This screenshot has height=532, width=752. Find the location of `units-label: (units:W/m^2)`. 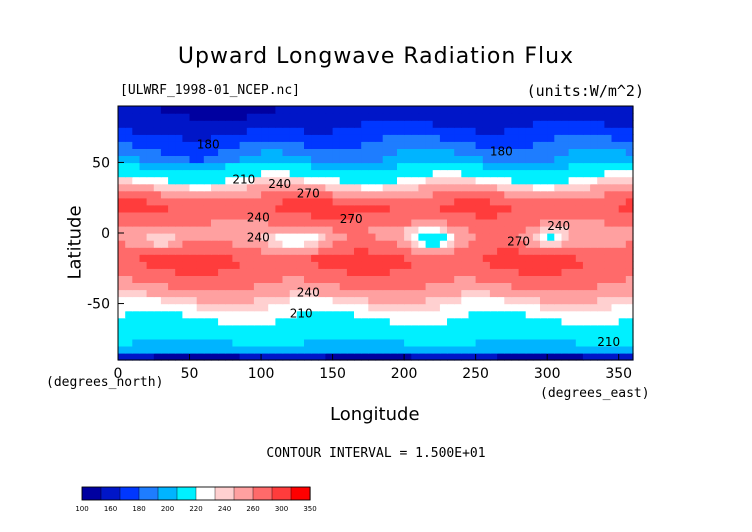

units-label: (units:W/m^2) is located at coordinates (585, 91).